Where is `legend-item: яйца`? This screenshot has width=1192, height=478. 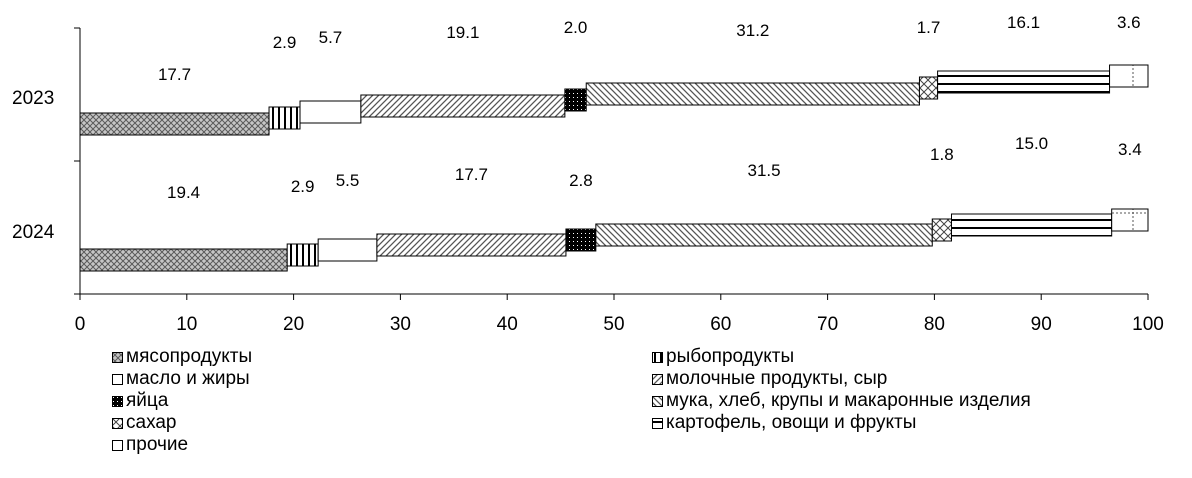
legend-item: яйца is located at coordinates (140, 401).